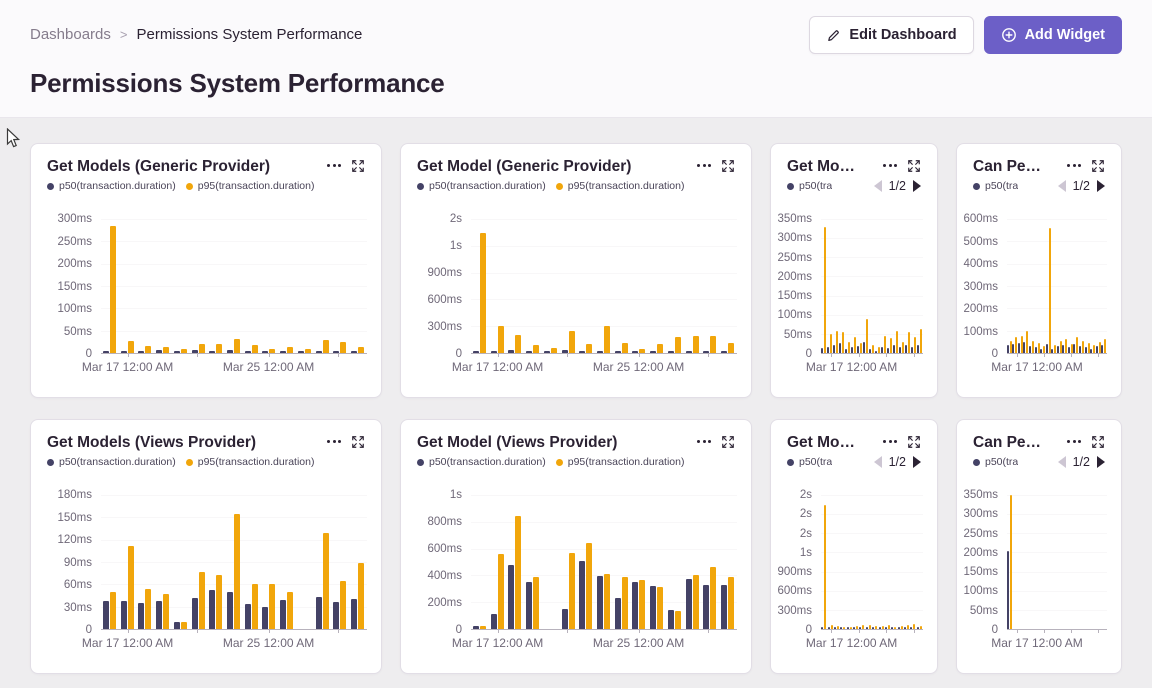 The image size is (1152, 688). I want to click on y-axis-tick-label: 1s, so click(455, 495).